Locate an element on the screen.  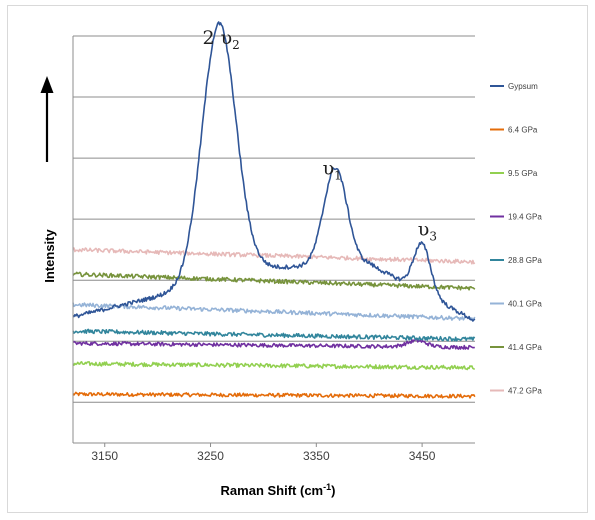
x-tick-labels: 3150 3250 3350 3450 is located at coordinates (263, 456).